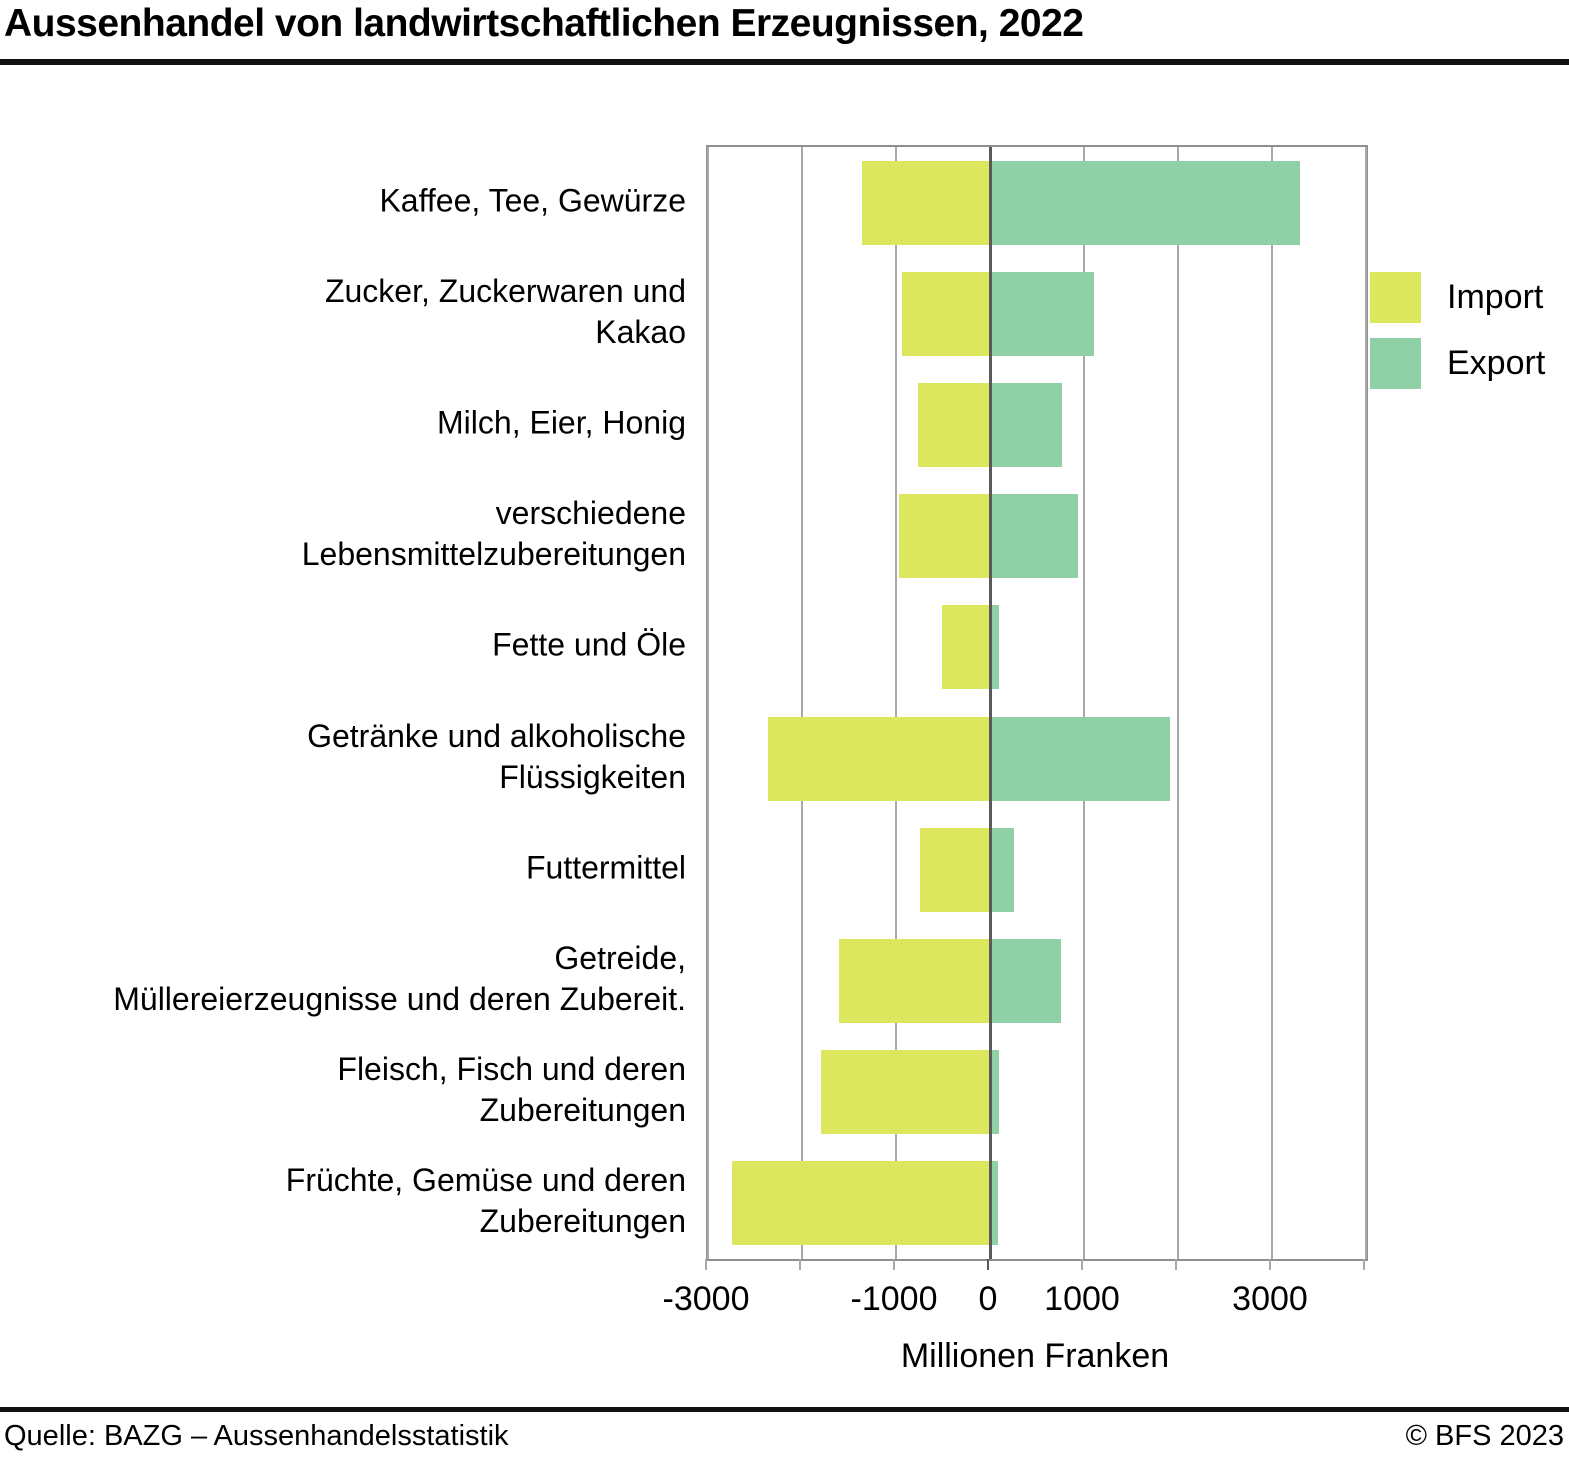 Image resolution: width=1569 pixels, height=1468 pixels. Describe the element at coordinates (505, 311) in the screenshot. I see `category-label: Zucker, Zuckerwaren und Kakao` at that location.